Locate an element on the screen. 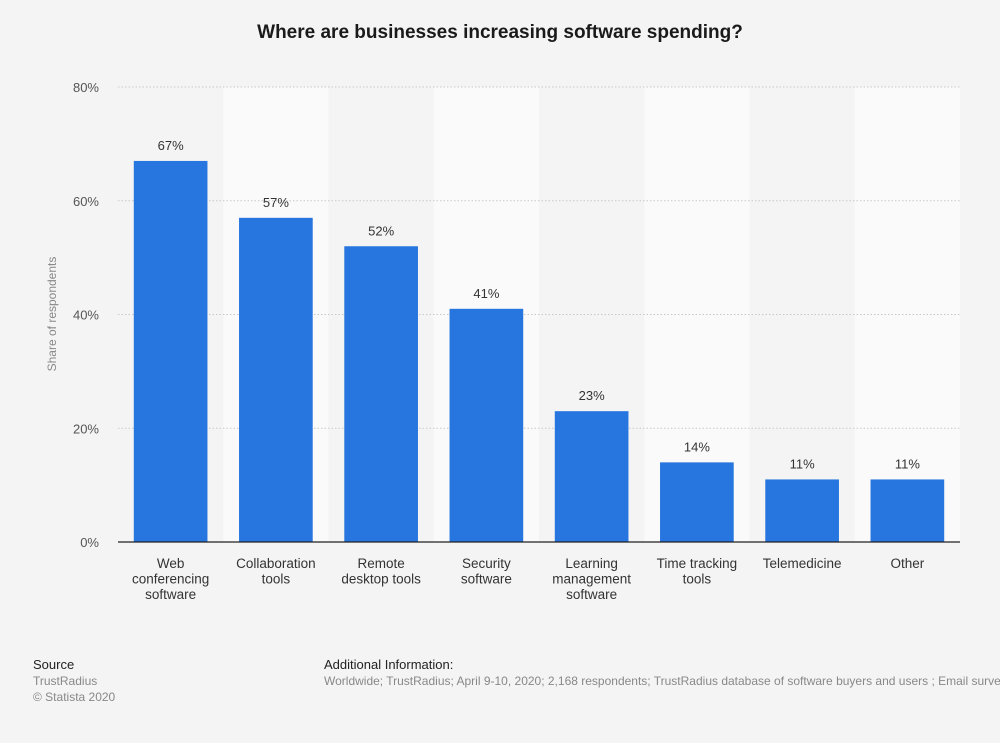  x-tick-label-line: Web is located at coordinates (171, 563).